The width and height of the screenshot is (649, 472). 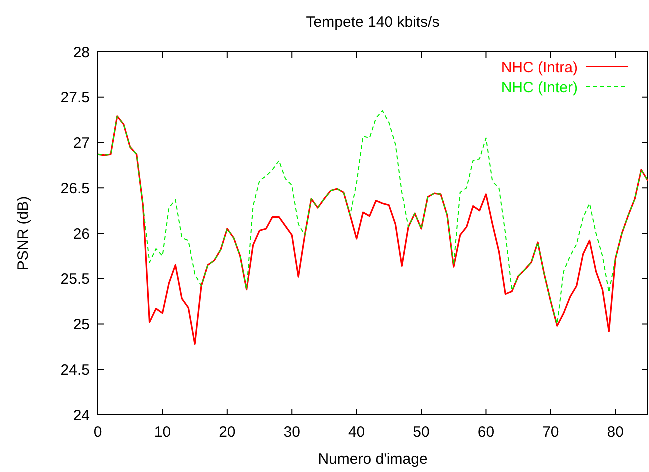 I want to click on y-tick-label: 28, so click(x=81, y=53).